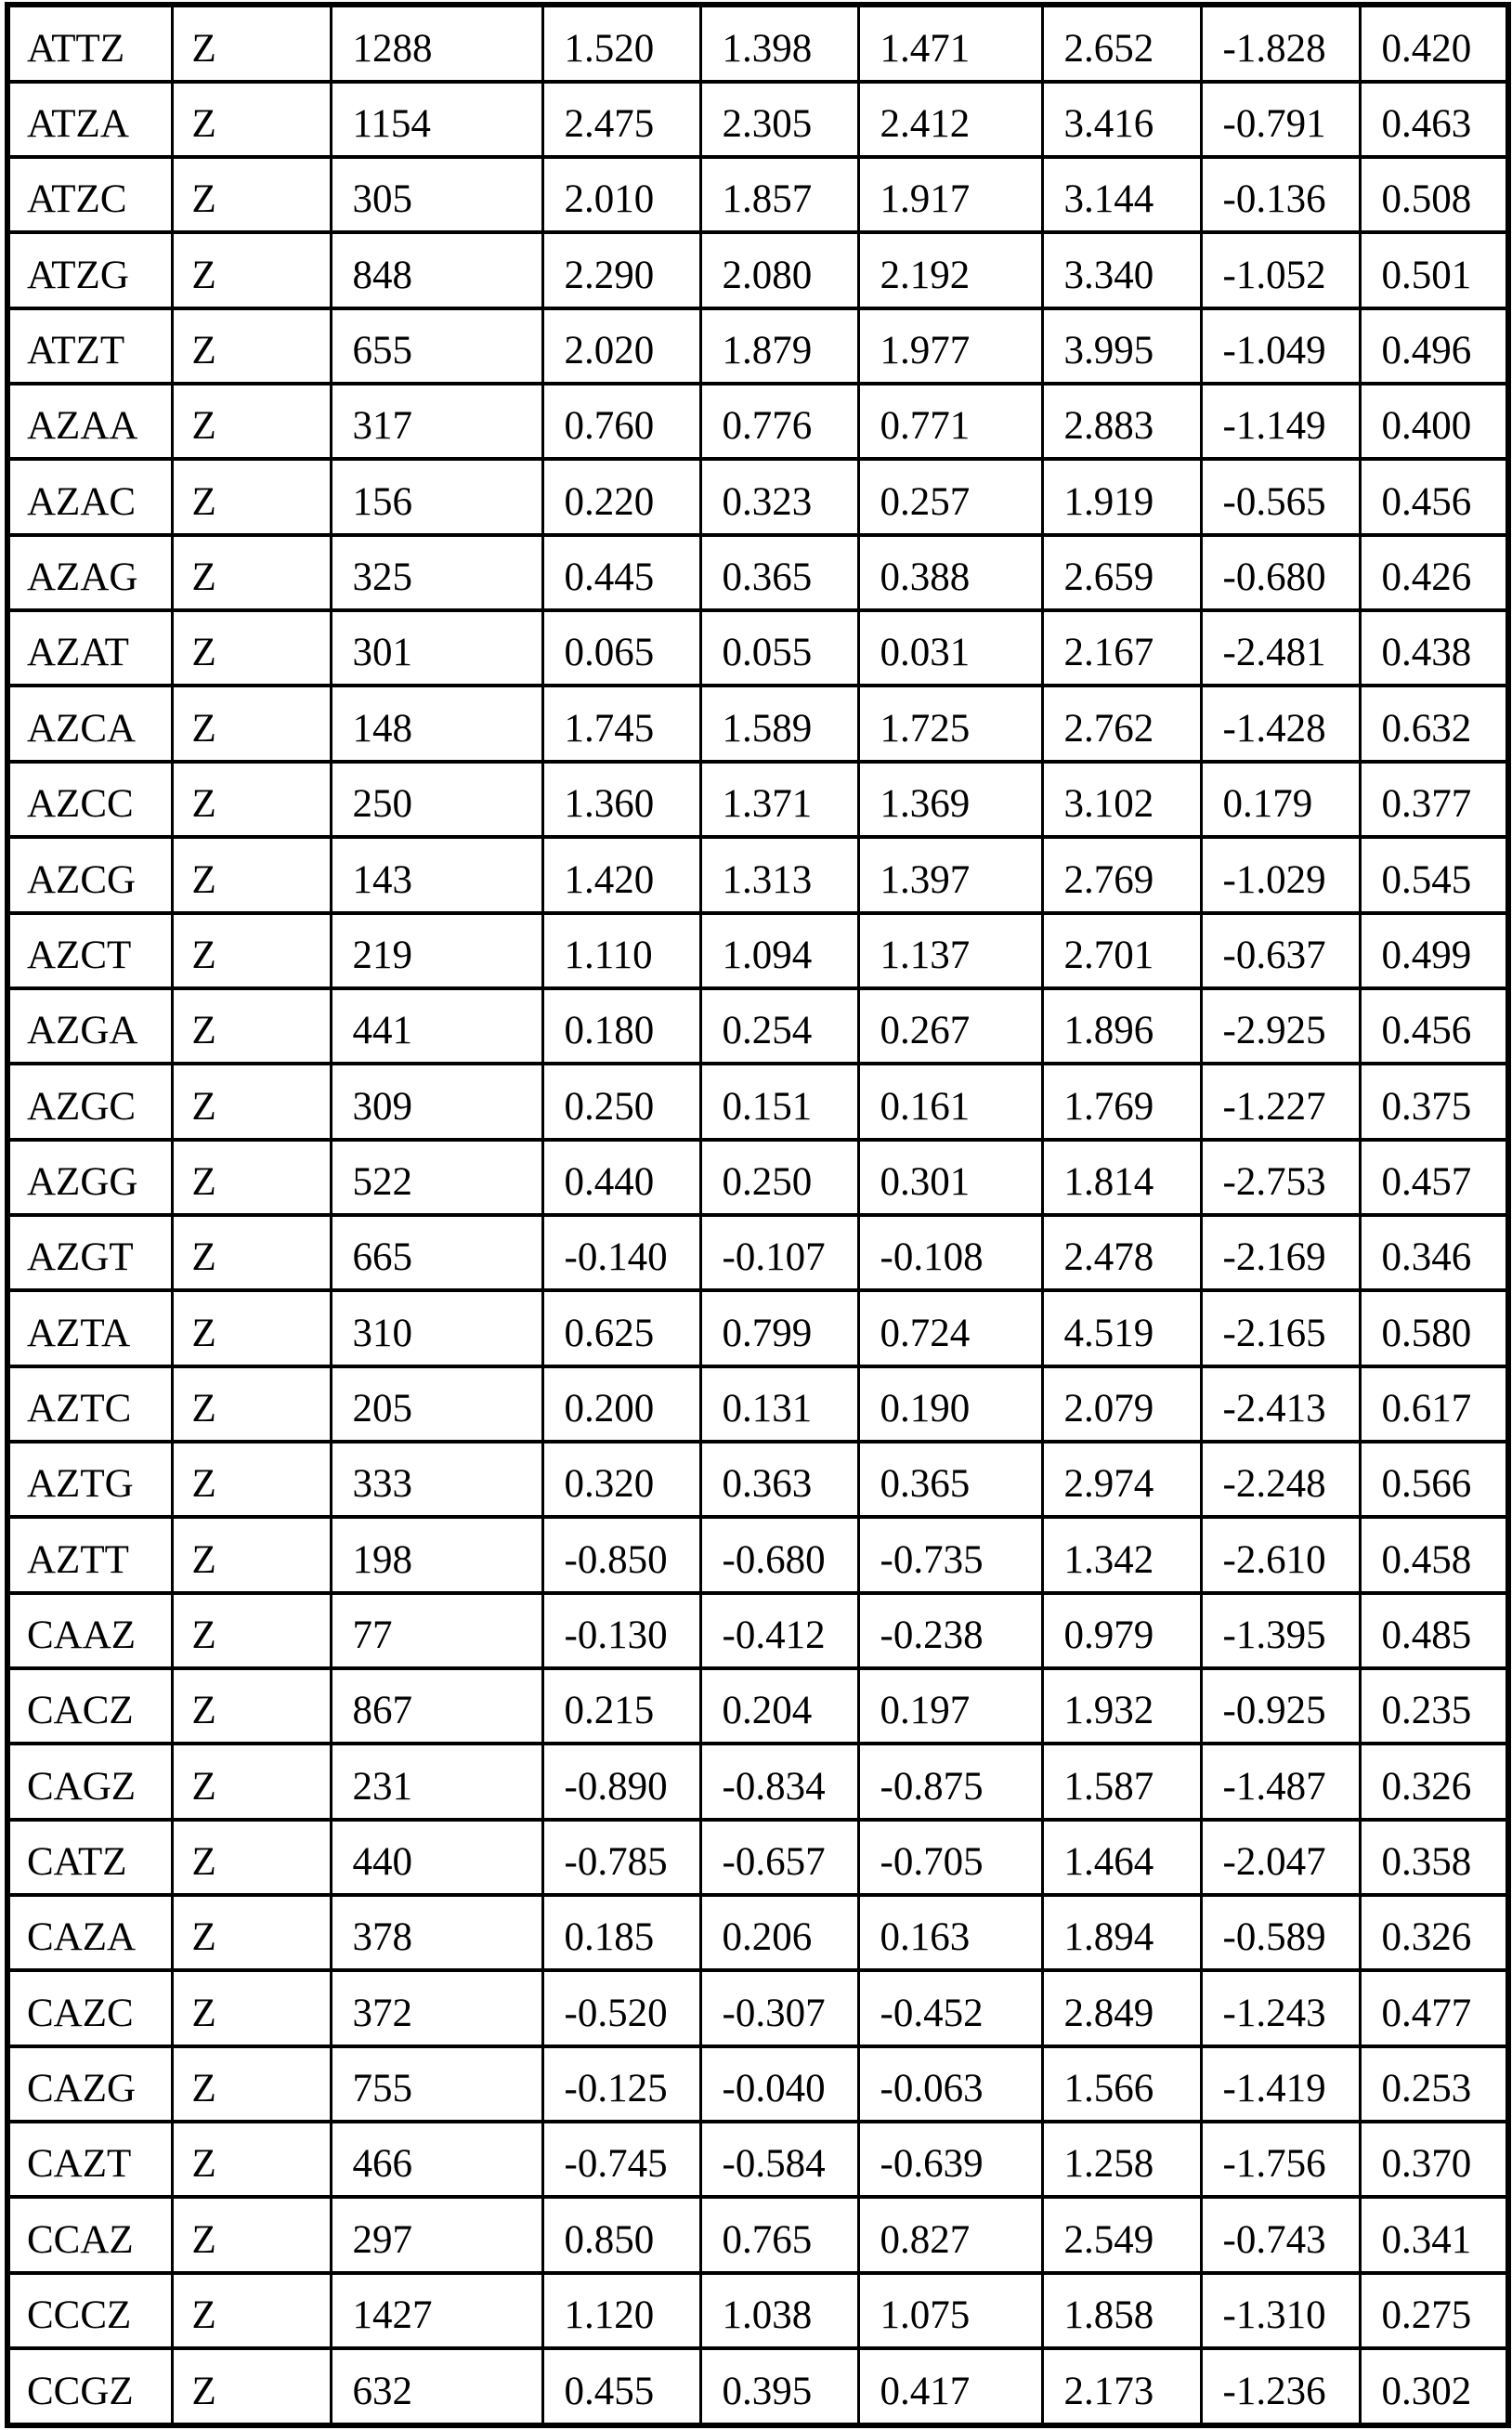 The image size is (1512, 2430). Describe the element at coordinates (1121, 724) in the screenshot. I see `table-cell: 2.762` at that location.